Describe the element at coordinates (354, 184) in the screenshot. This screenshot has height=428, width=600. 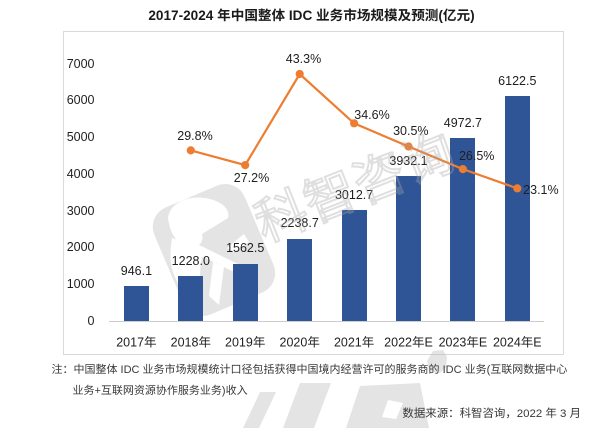
I see `svg-text: 科智咨询` at that location.